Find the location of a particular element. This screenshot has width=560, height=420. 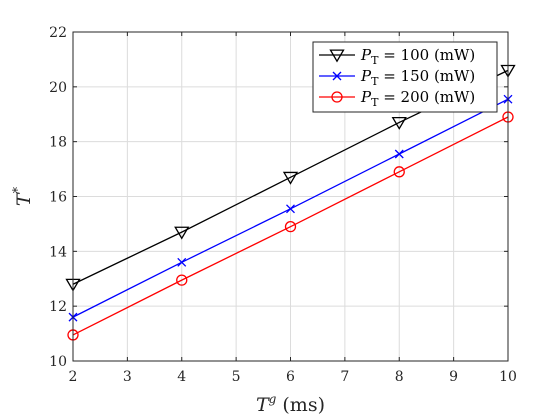

legend-label: PT = 100 (mW) is located at coordinates (417, 56).